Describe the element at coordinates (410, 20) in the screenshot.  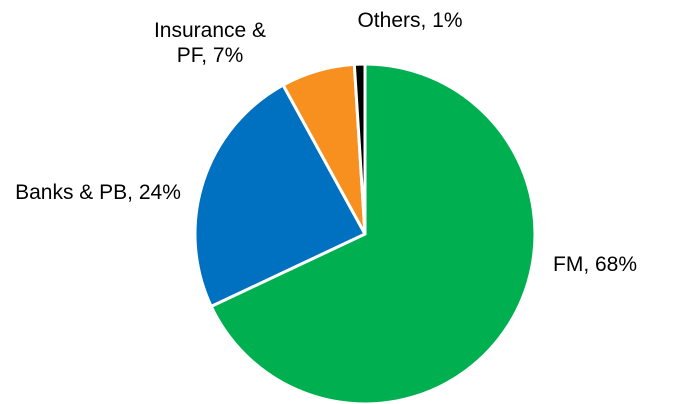
I see `data-label: Others, 1%` at that location.